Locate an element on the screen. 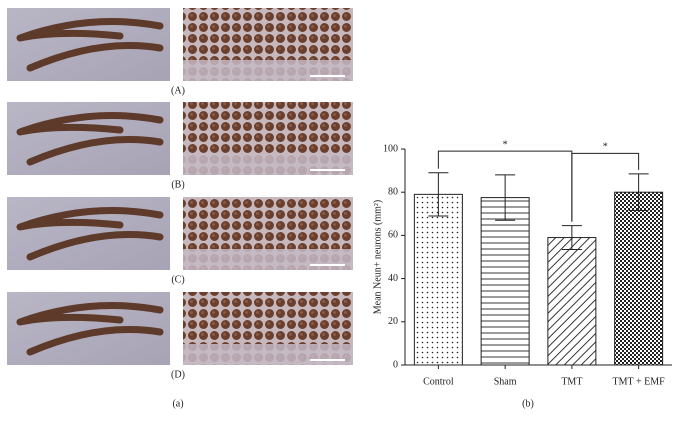 The height and width of the screenshot is (424, 685). x-tick-label: TMT + EMF is located at coordinates (639, 381).